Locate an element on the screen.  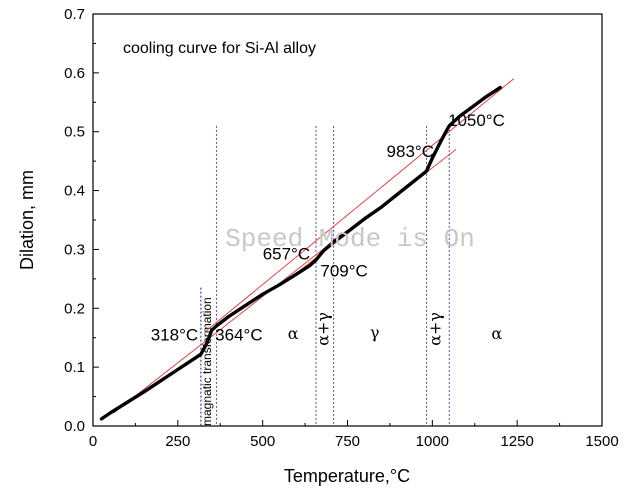
x-tick-label: 250 is located at coordinates (177, 441).